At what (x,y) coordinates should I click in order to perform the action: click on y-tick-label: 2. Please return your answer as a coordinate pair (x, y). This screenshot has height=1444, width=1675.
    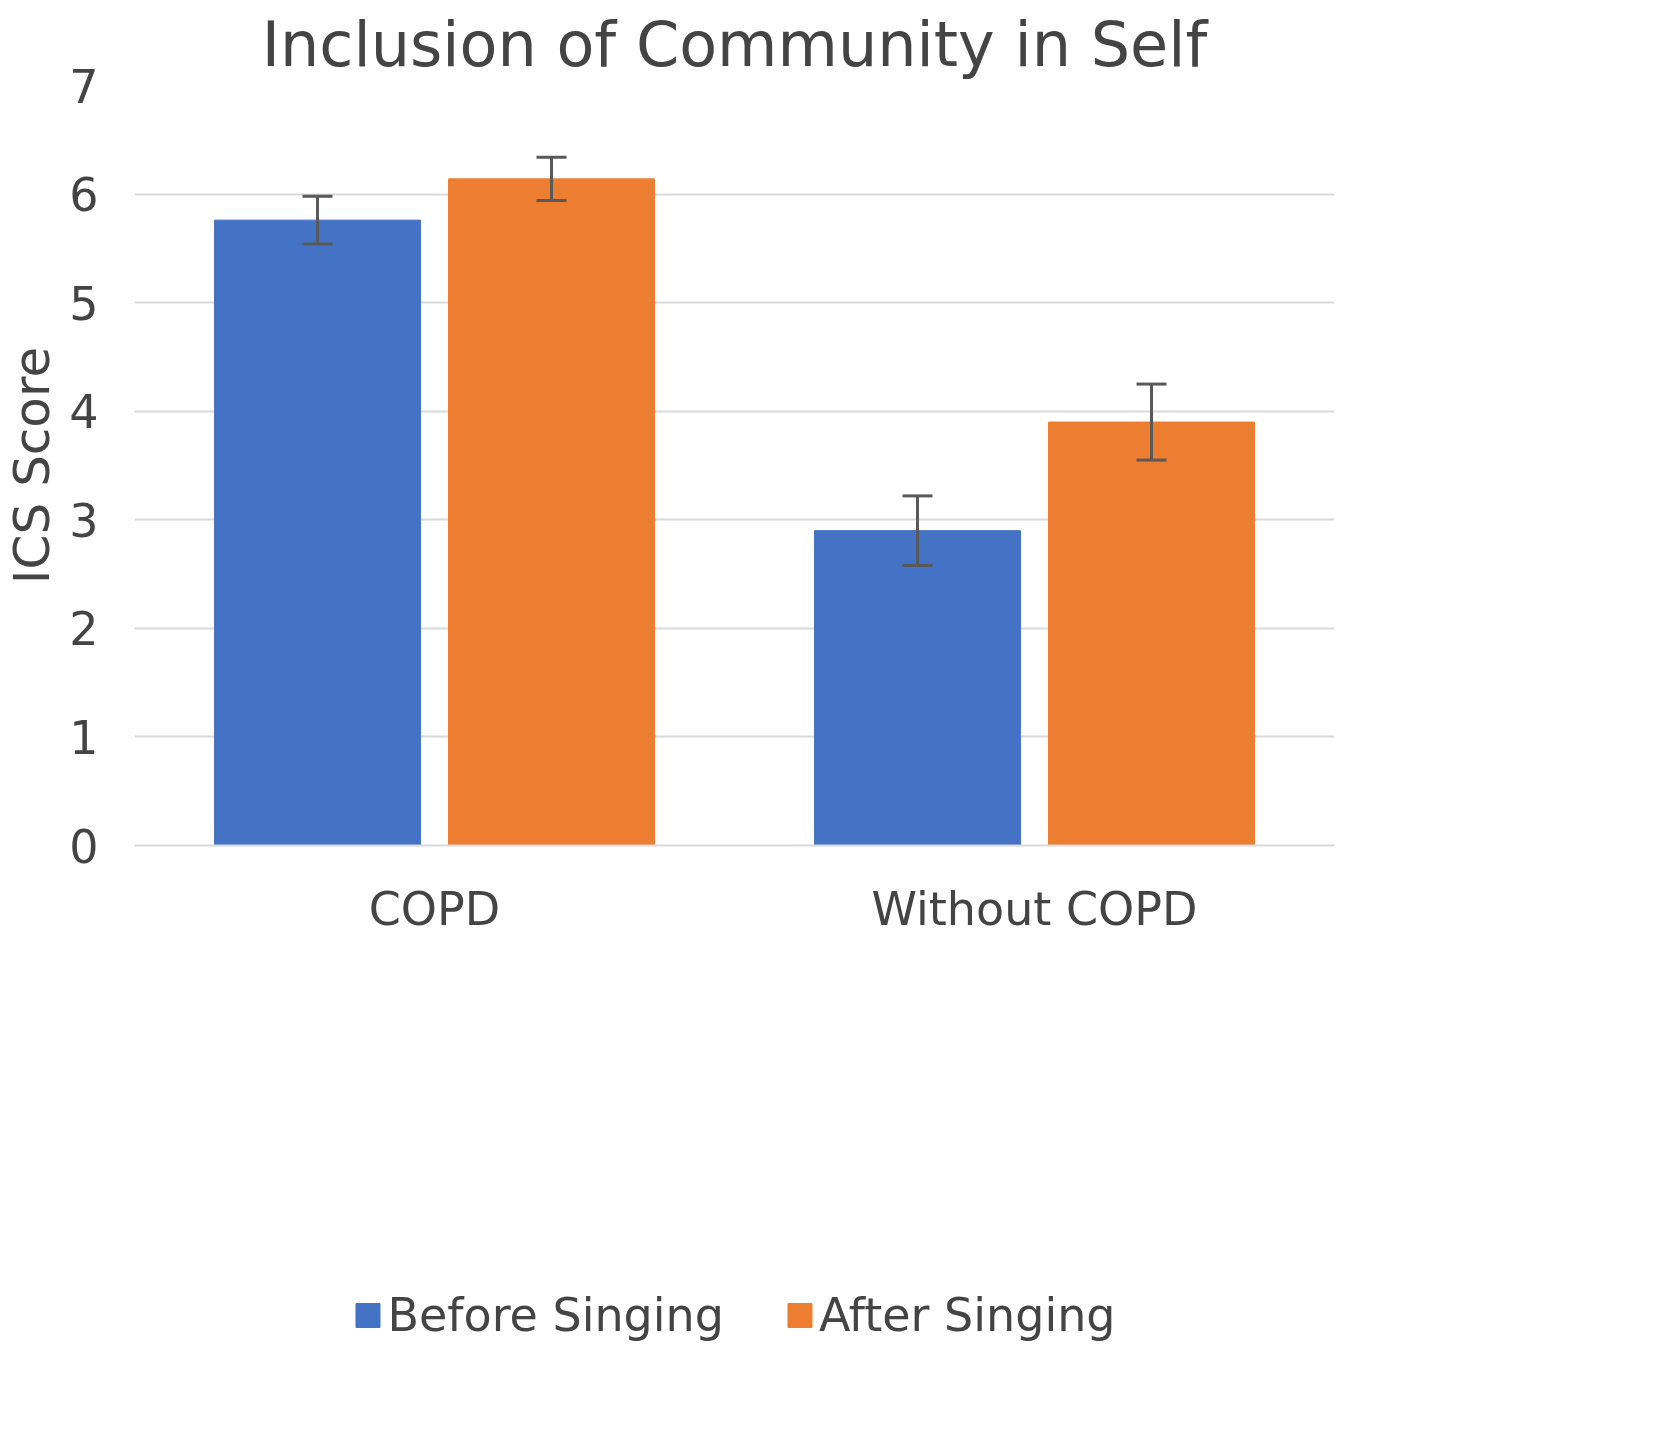
    Looking at the image, I should click on (84, 629).